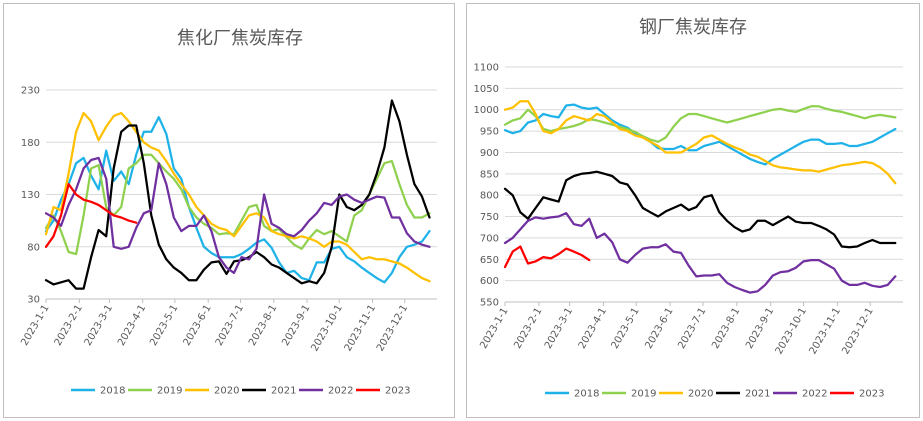 This screenshot has width=923, height=421. I want to click on y-tick-label: 650, so click(489, 260).